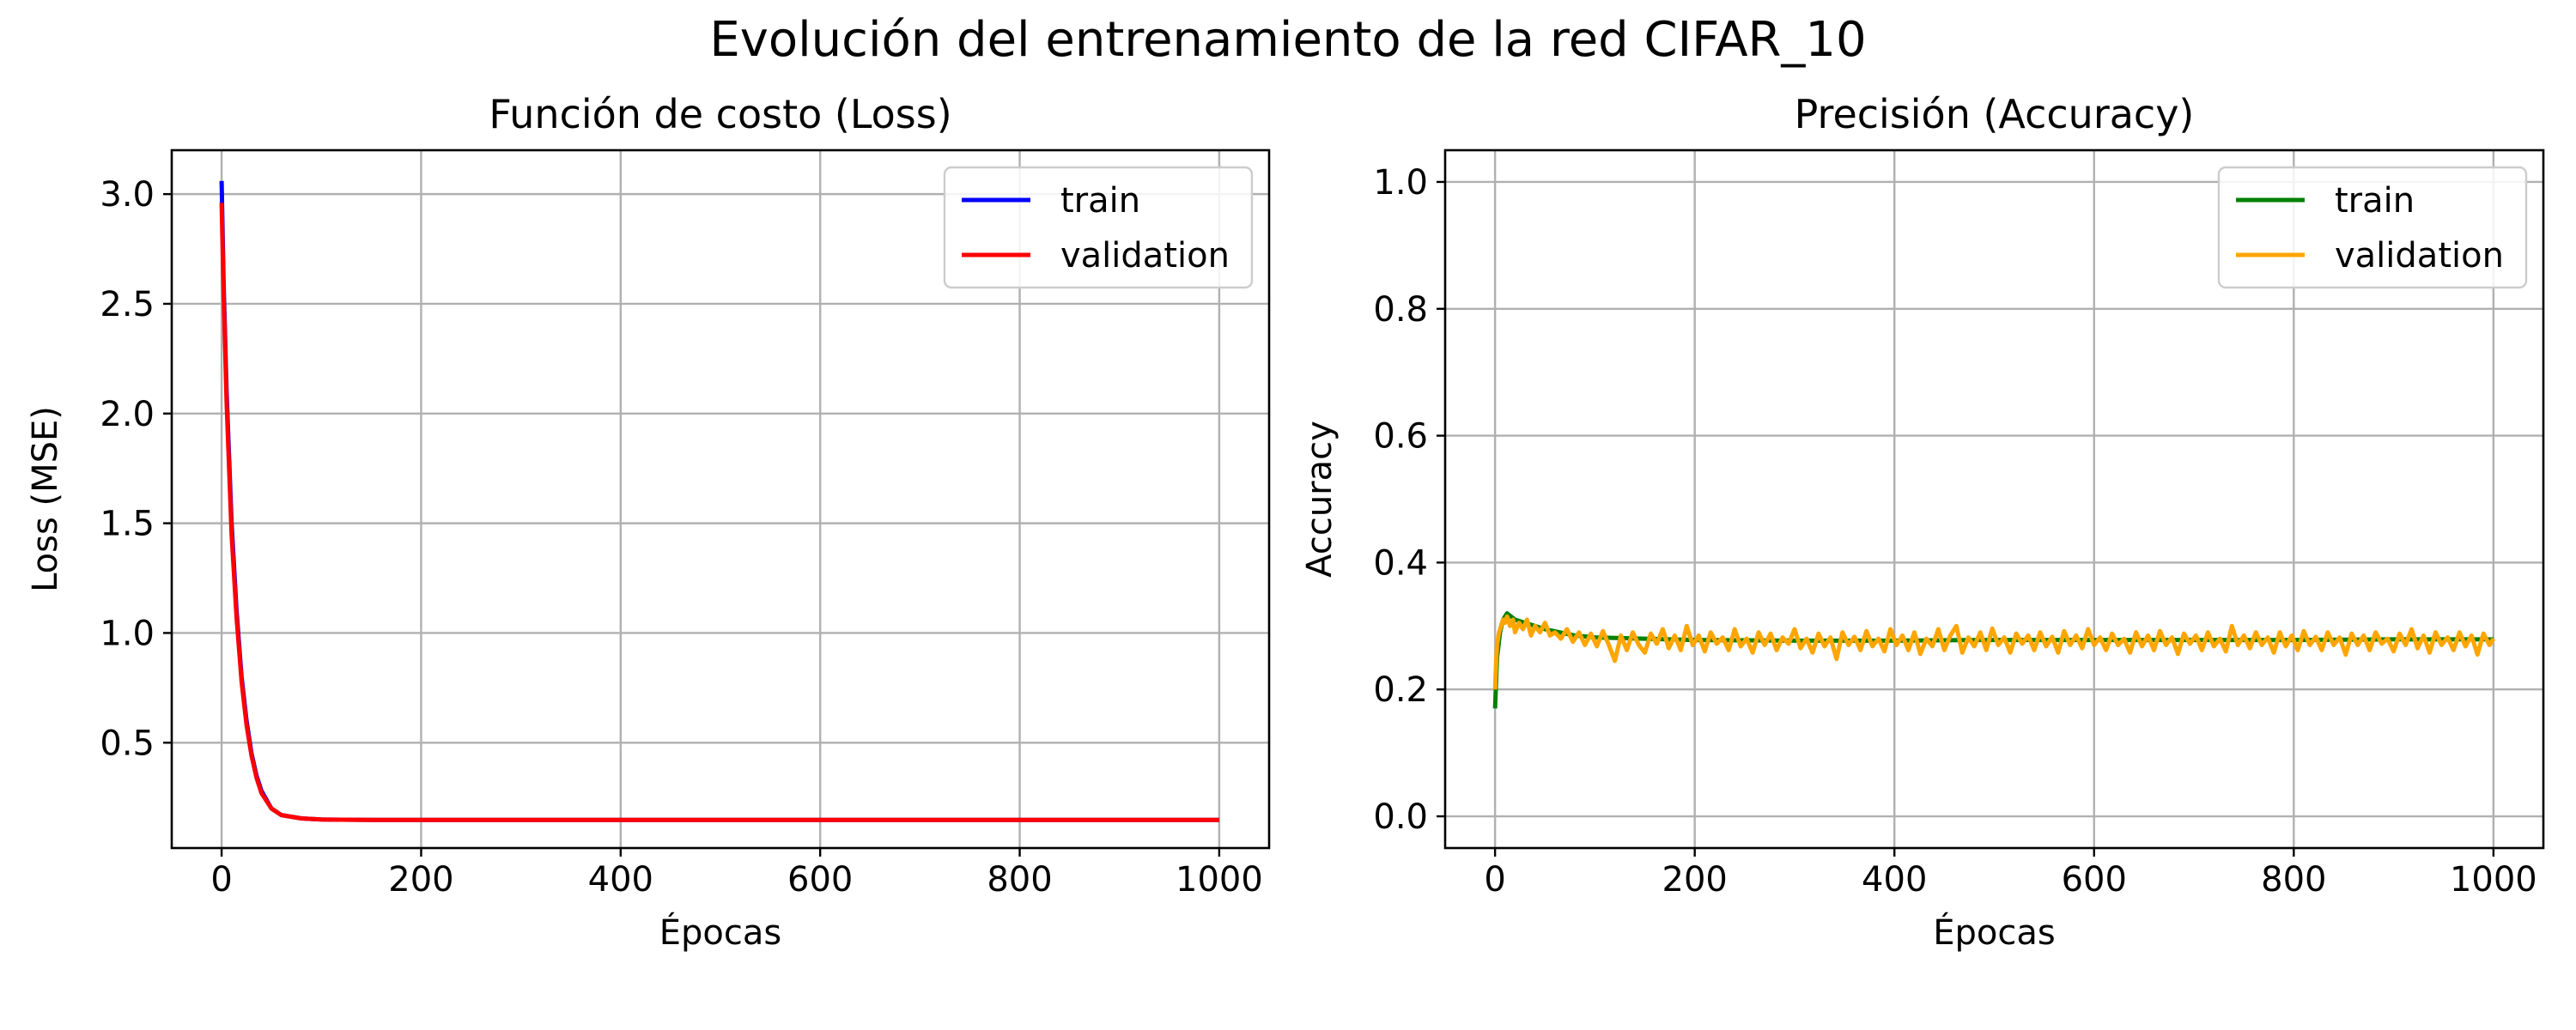 Image resolution: width=2576 pixels, height=1030 pixels. I want to click on loss-y-tick-label: 1.0, so click(128, 633).